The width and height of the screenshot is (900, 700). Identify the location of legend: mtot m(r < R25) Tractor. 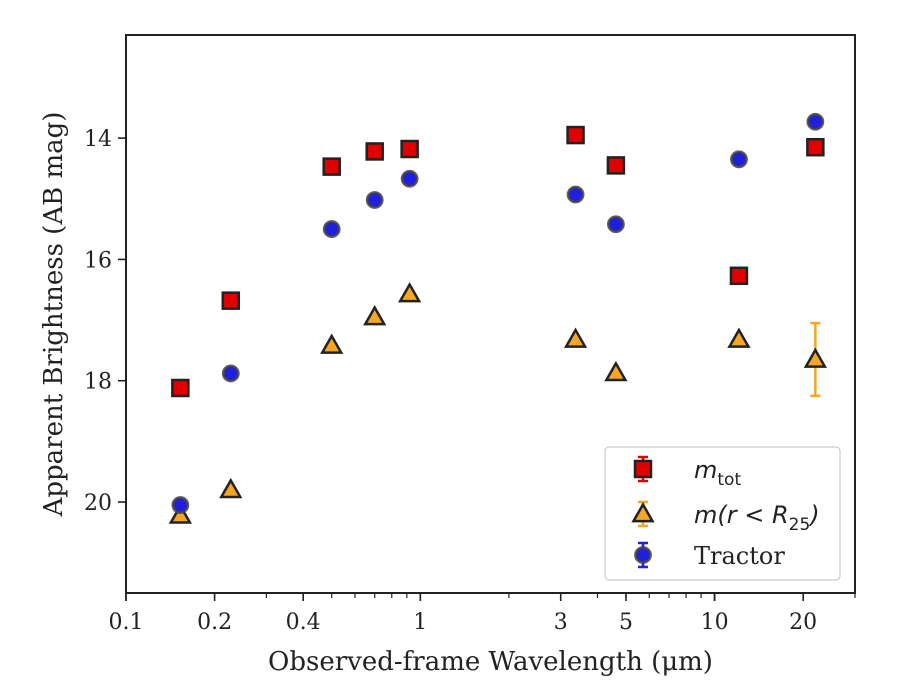
(722, 513).